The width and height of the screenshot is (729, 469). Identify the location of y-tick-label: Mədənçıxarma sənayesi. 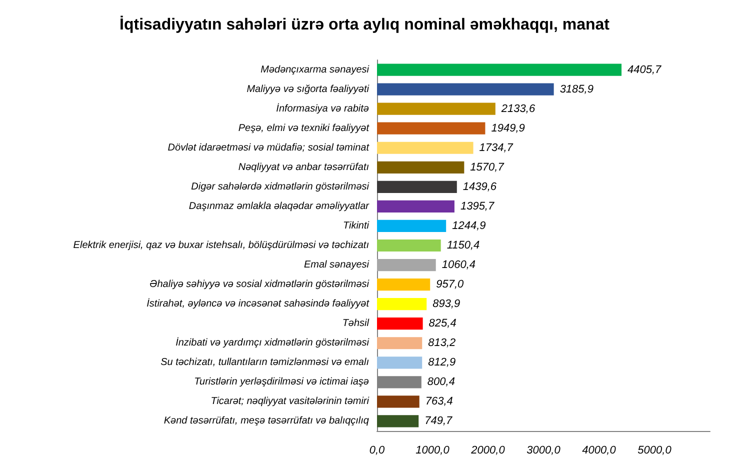
(315, 70).